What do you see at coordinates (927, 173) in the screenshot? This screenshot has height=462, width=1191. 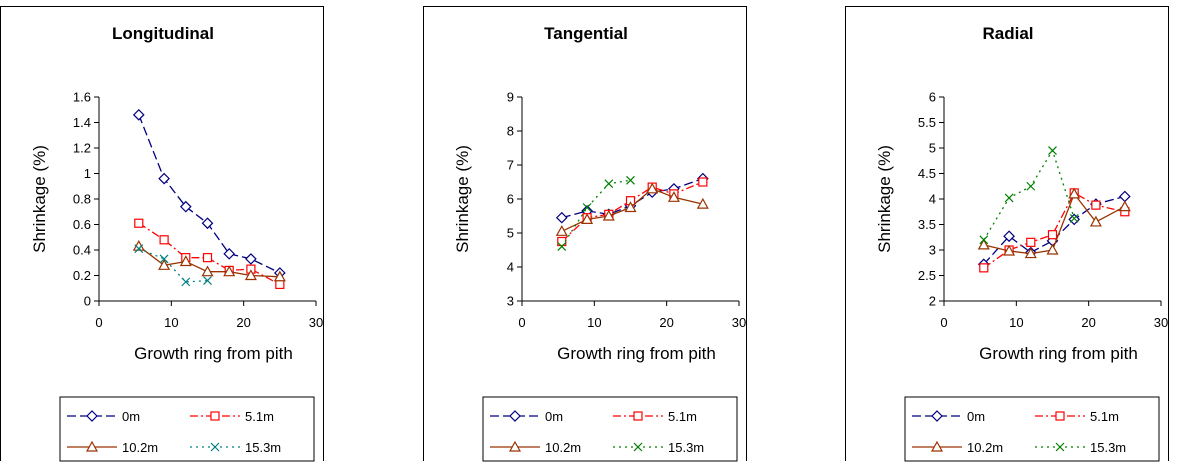 I see `y-tick-label: 4.5` at bounding box center [927, 173].